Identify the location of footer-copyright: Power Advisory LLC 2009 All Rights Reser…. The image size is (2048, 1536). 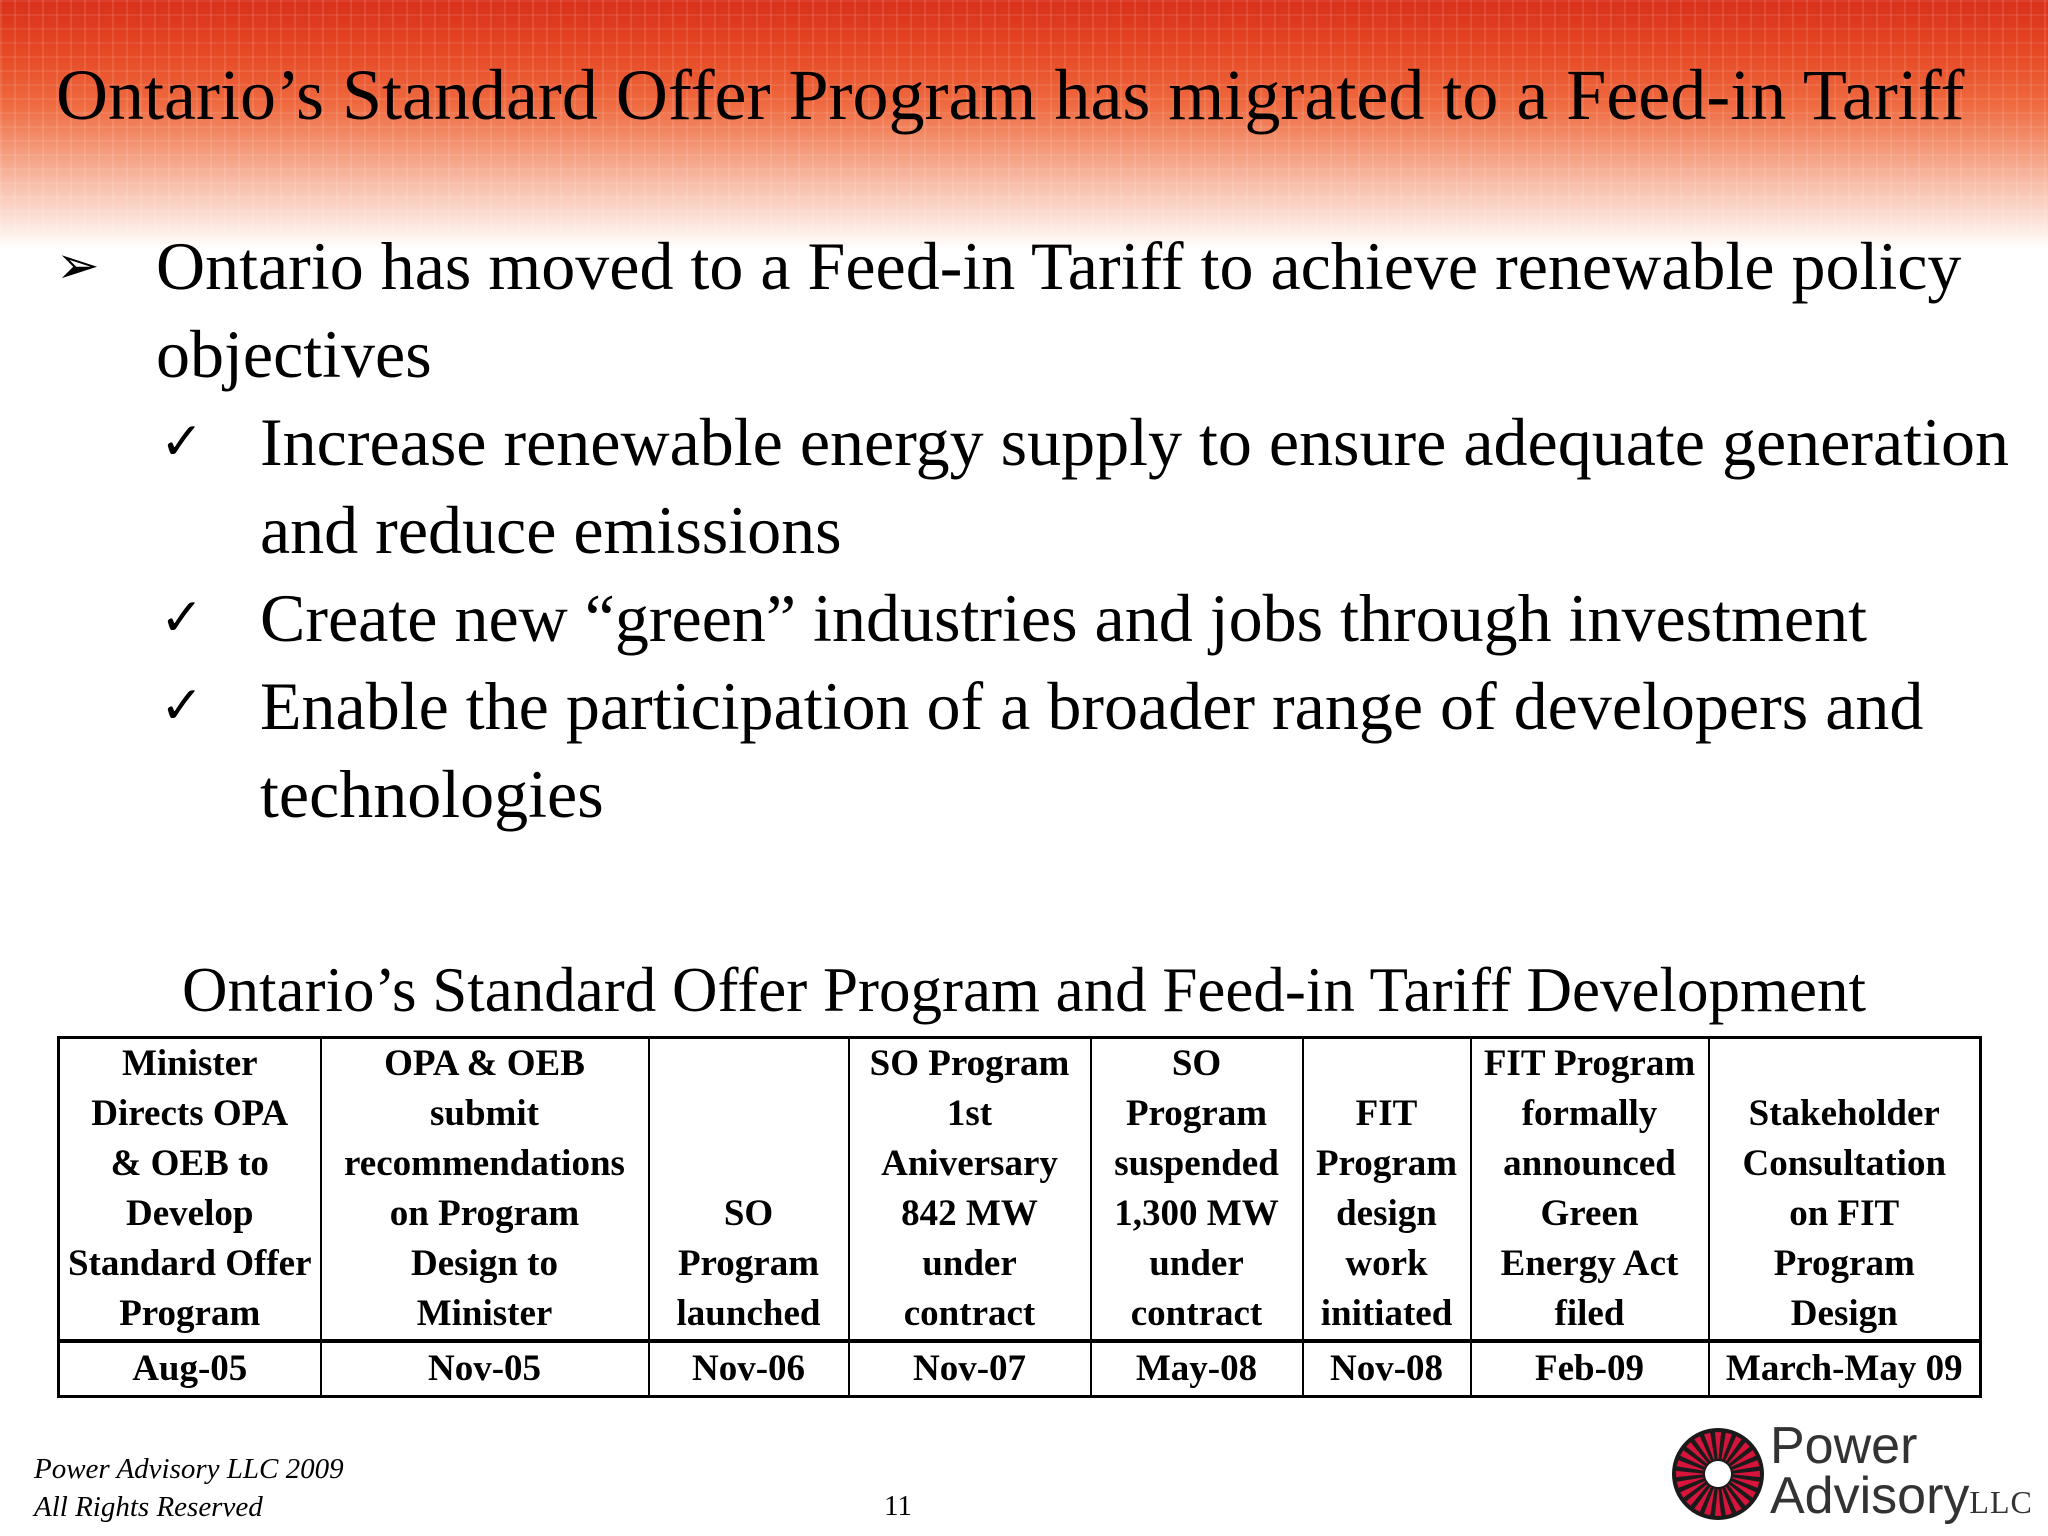
(189, 1488).